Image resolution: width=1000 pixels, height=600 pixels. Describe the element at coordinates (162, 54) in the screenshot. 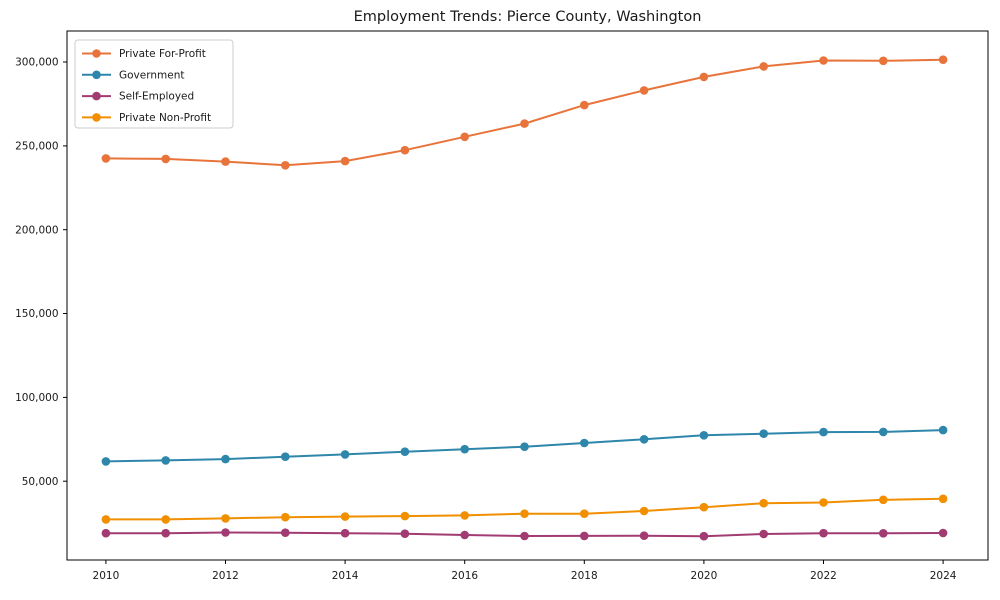

I see `legend-label-private-for-profit: Private For-Profit` at that location.